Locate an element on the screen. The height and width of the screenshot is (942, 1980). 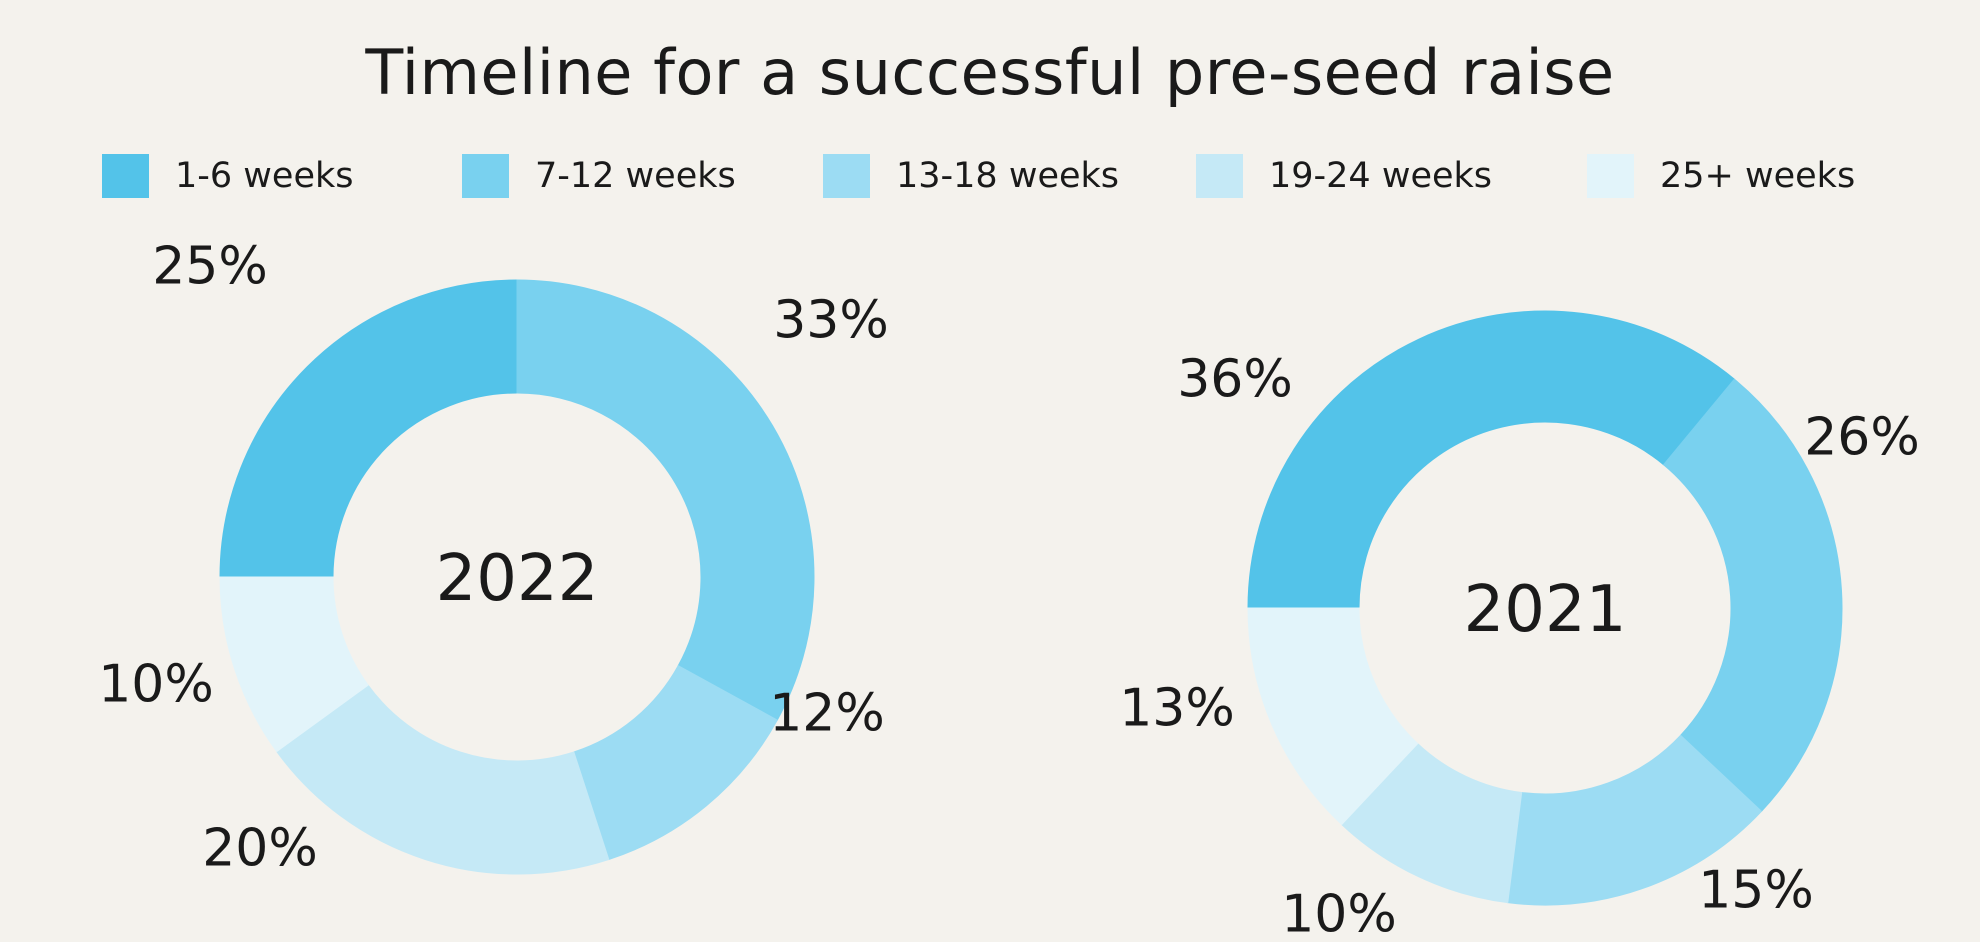
data-label-2021-1-6-weeks: 36% is located at coordinates (1235, 380).